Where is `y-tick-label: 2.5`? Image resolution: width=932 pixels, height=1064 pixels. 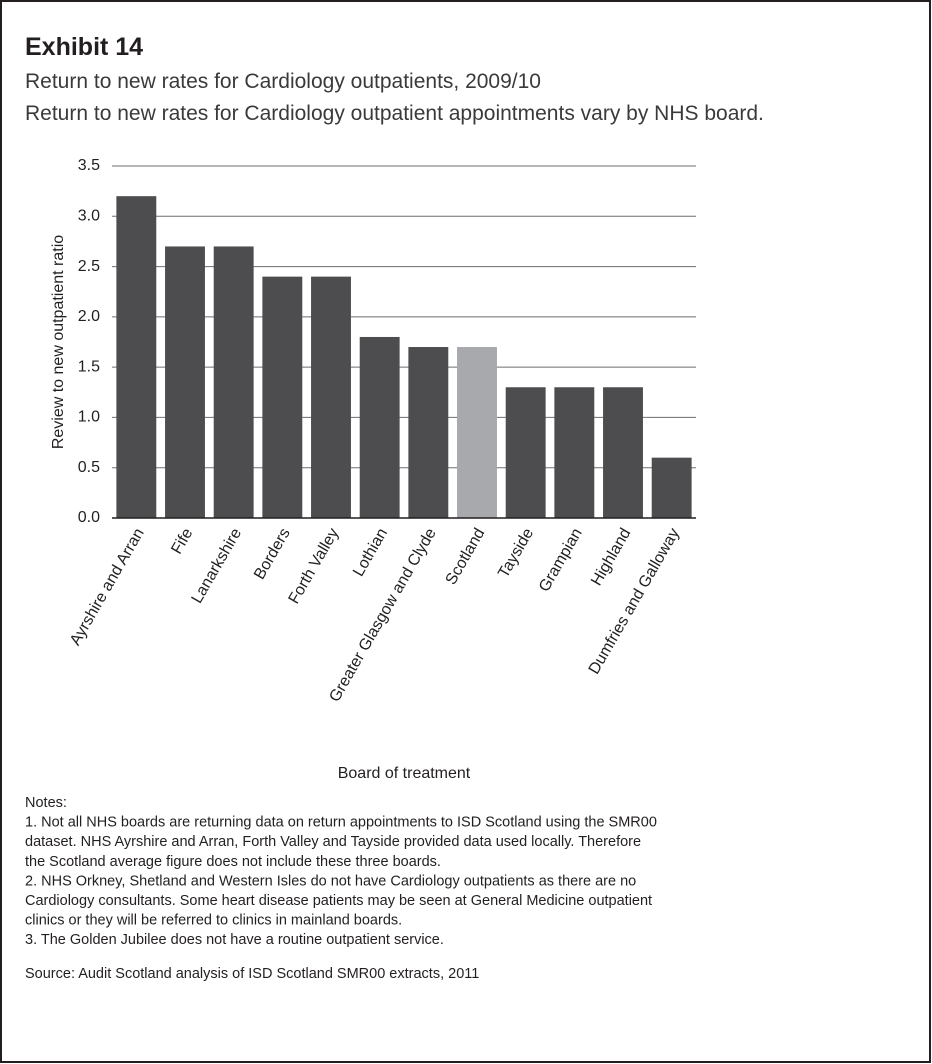
y-tick-label: 2.5 is located at coordinates (89, 266).